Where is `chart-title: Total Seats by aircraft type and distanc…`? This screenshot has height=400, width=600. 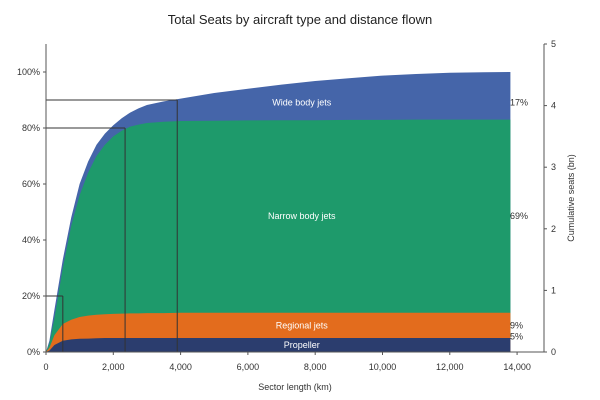
chart-title: Total Seats by aircraft type and distanc… is located at coordinates (300, 19).